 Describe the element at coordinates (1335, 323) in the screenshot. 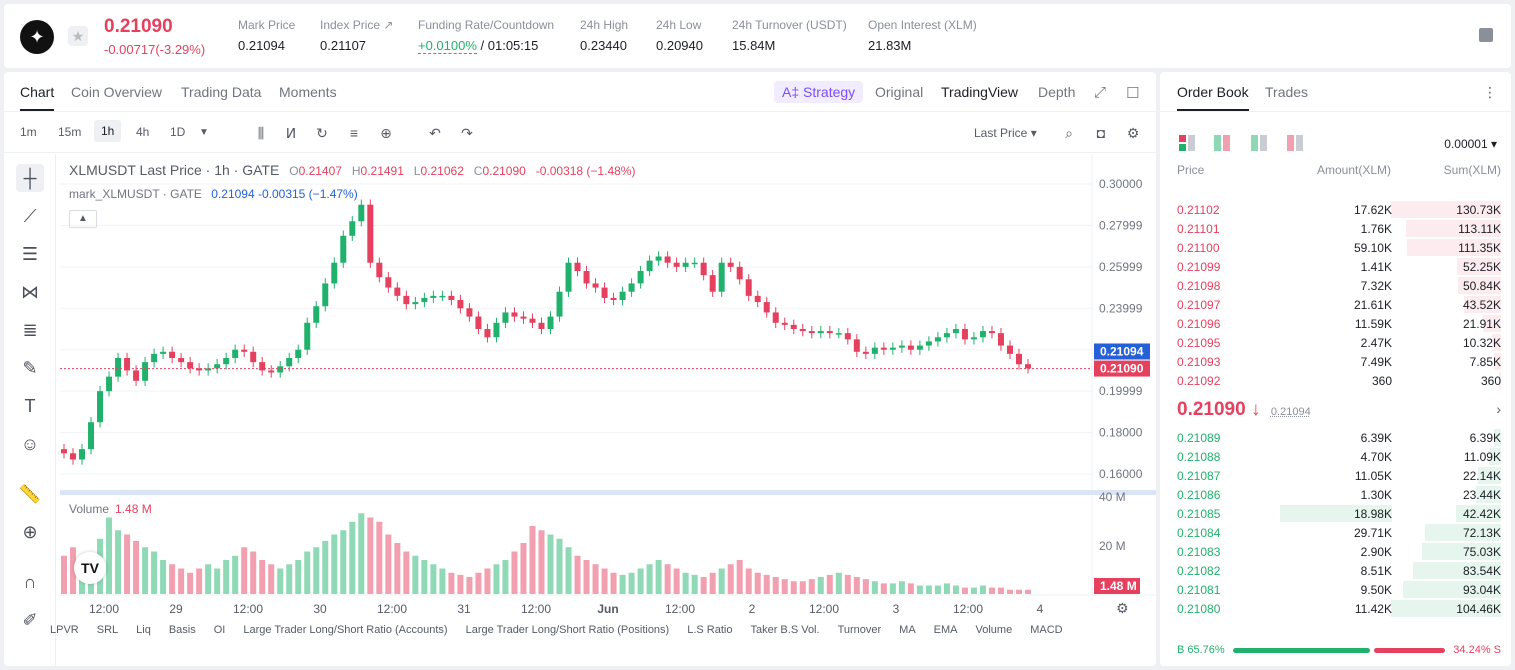

I see `ask-row: 0.21096 11.59K 21.91K` at that location.